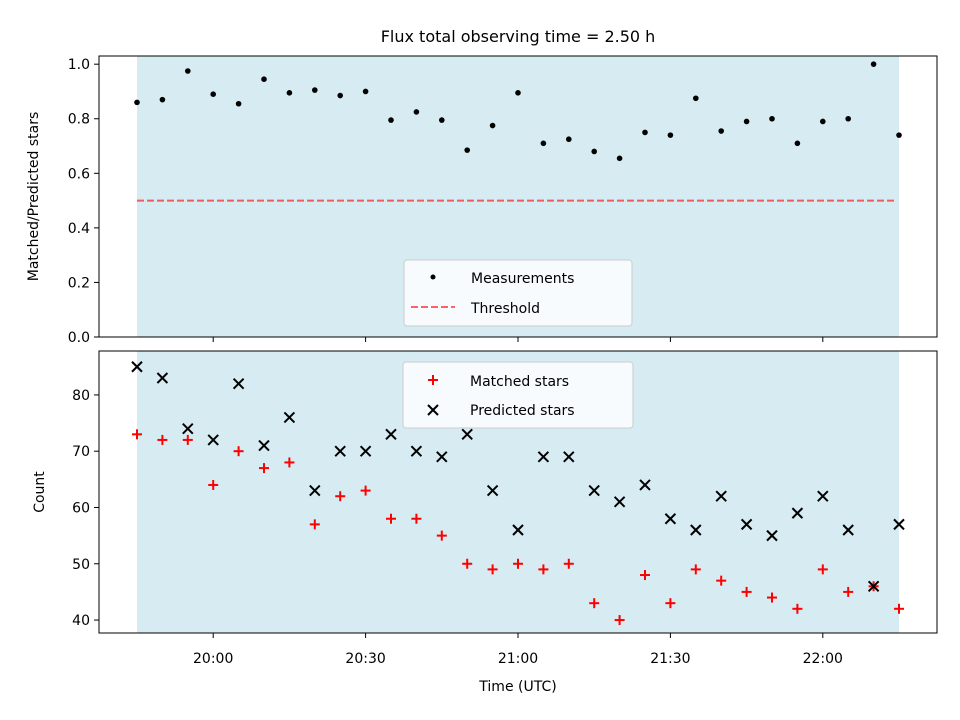 This screenshot has height=720, width=960. What do you see at coordinates (79, 283) in the screenshot?
I see `y-tick-label: 0.2` at bounding box center [79, 283].